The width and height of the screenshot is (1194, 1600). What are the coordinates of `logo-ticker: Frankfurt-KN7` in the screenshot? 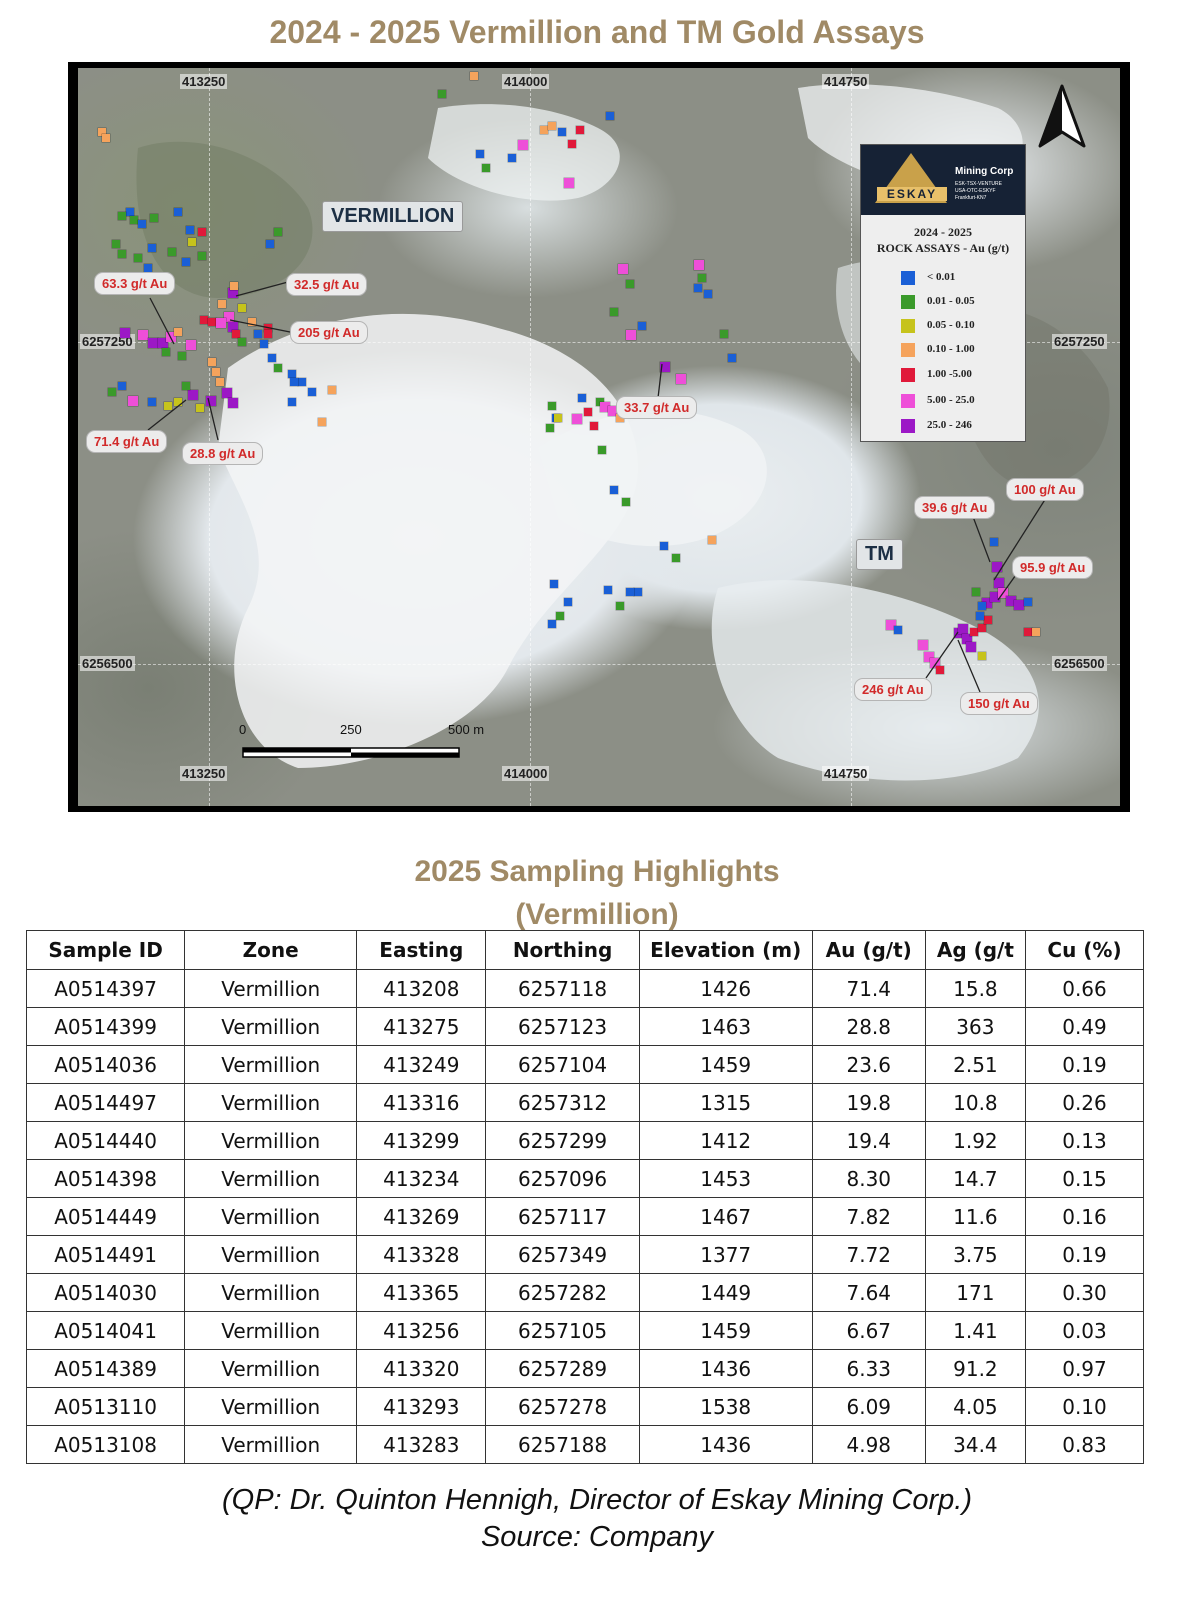 It's located at (971, 198).